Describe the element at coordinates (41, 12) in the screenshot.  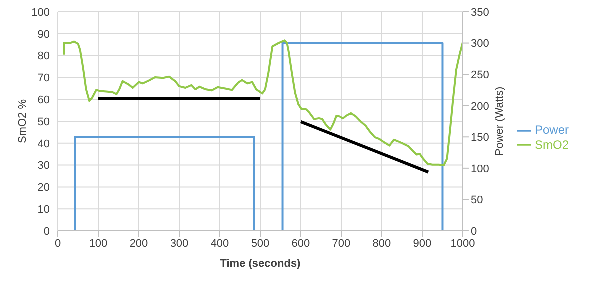
I see `y-tick-label: 100` at that location.